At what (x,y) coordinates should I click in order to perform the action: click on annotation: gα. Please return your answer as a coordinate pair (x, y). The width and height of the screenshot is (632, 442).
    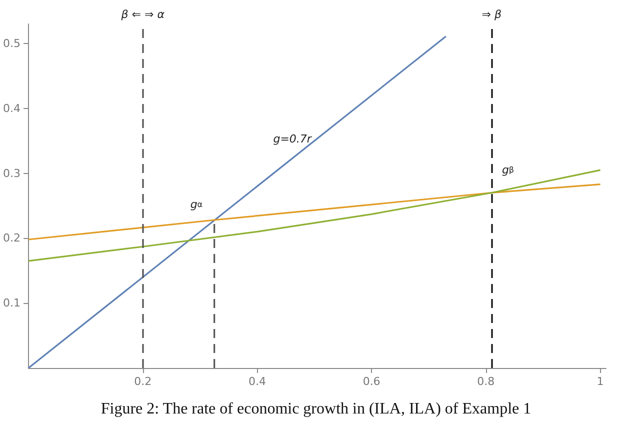
    Looking at the image, I should click on (196, 205).